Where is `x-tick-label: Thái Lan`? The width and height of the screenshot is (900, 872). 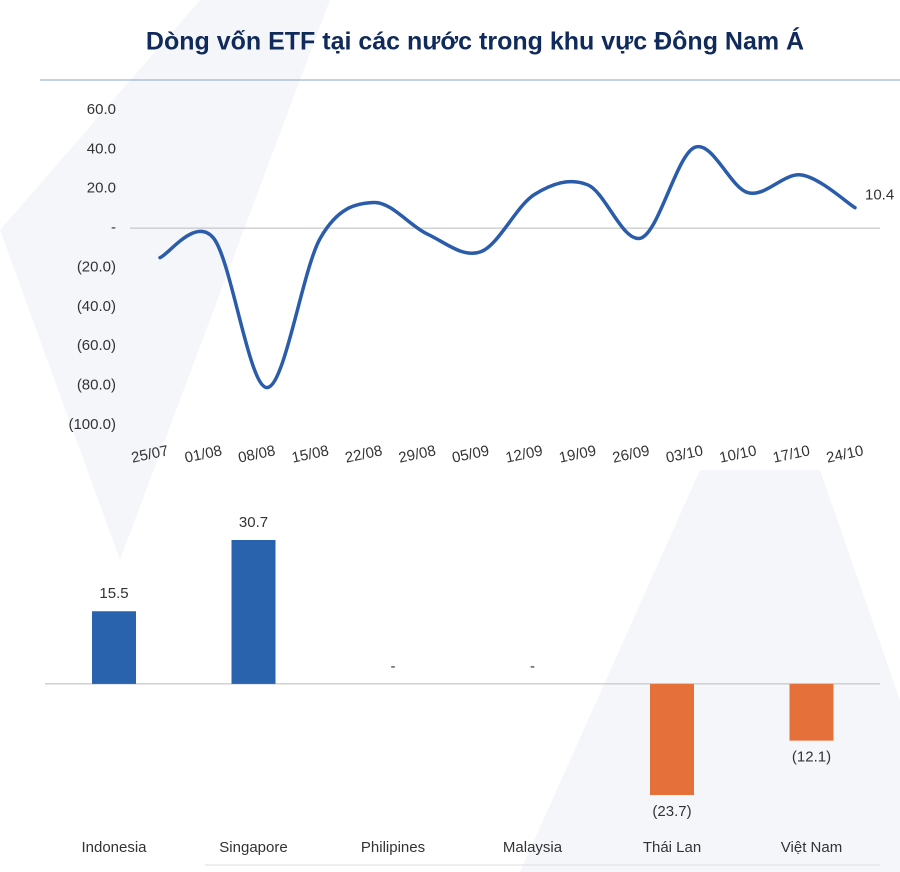 x-tick-label: Thái Lan is located at coordinates (672, 847).